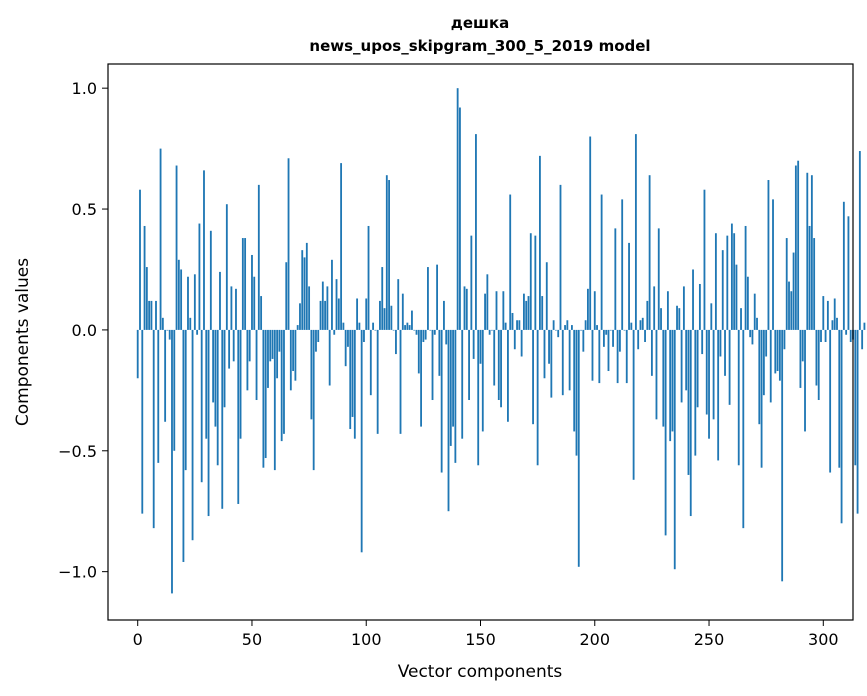 Image resolution: width=867 pixels, height=696 pixels. I want to click on x-axis-label: Vector components, so click(480, 672).